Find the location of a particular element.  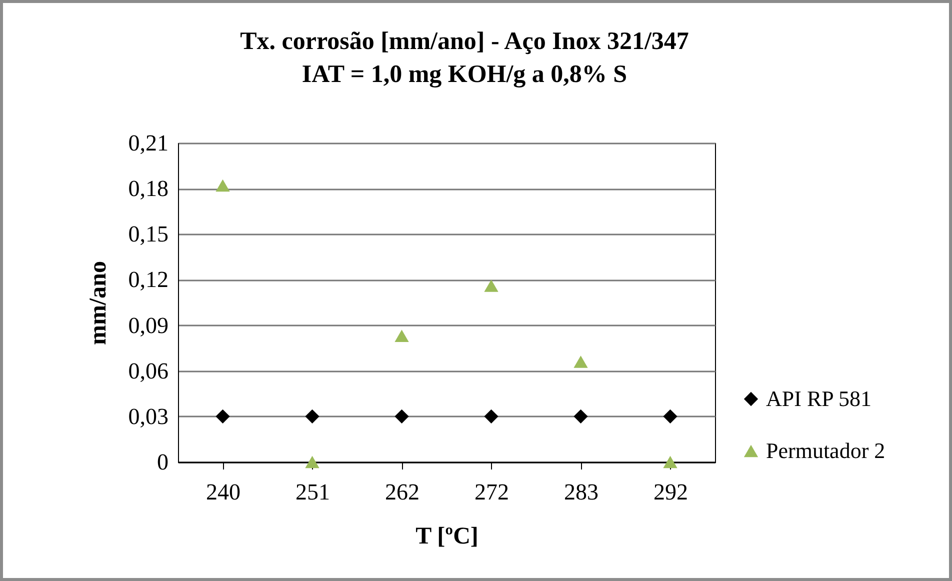

x-tick-label: 240 is located at coordinates (223, 492).